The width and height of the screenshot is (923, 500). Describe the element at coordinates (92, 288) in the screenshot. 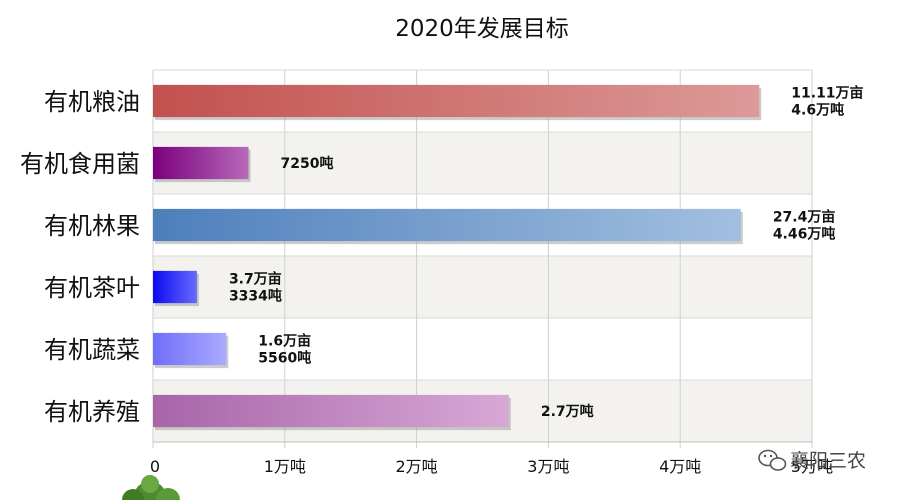

I see `category-label: 有机茶叶` at that location.